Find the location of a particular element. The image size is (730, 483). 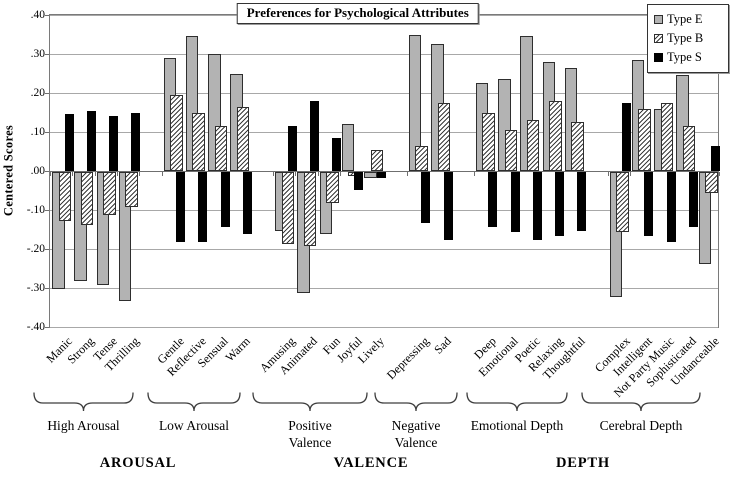

legend-item-type-b: Type B is located at coordinates (689, 38).